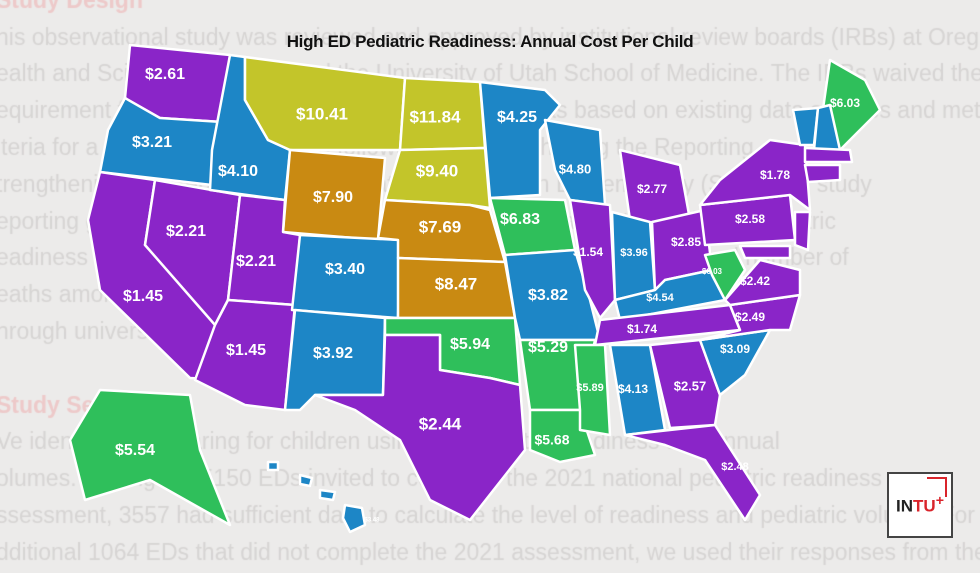  Describe the element at coordinates (186, 231) in the screenshot. I see `state-value-label-nv: $2.21` at that location.